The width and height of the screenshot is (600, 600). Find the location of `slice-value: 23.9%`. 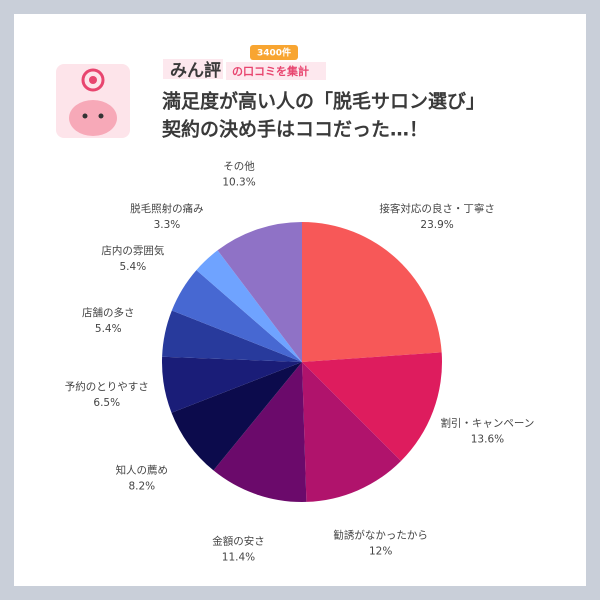

slice-value: 23.9% is located at coordinates (436, 225).